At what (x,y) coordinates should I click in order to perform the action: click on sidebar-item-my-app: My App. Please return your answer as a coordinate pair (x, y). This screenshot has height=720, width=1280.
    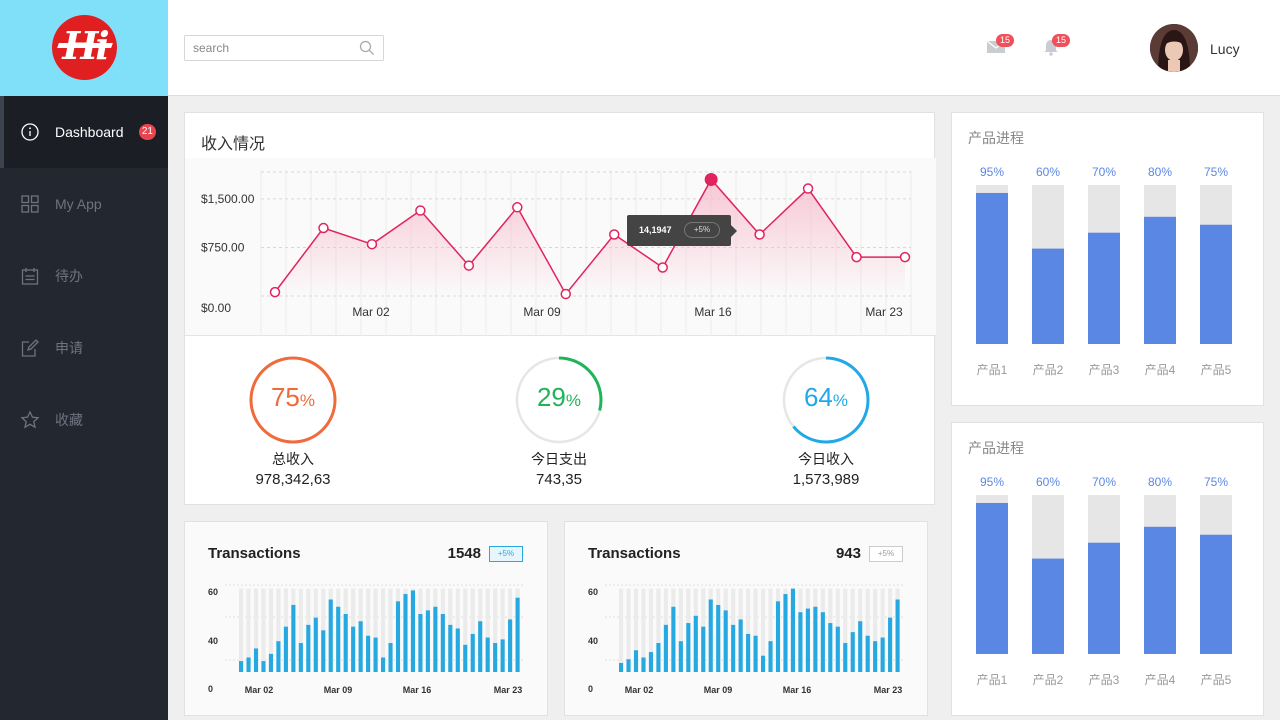
    Looking at the image, I should click on (84, 204).